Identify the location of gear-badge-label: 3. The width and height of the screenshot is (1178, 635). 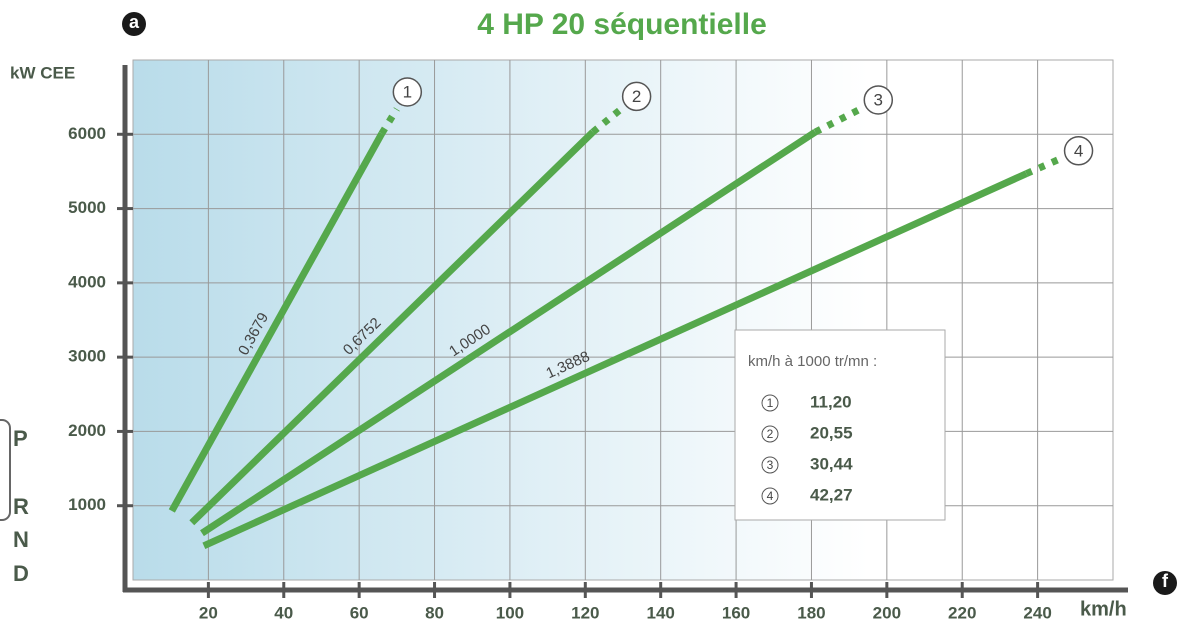
(878, 99).